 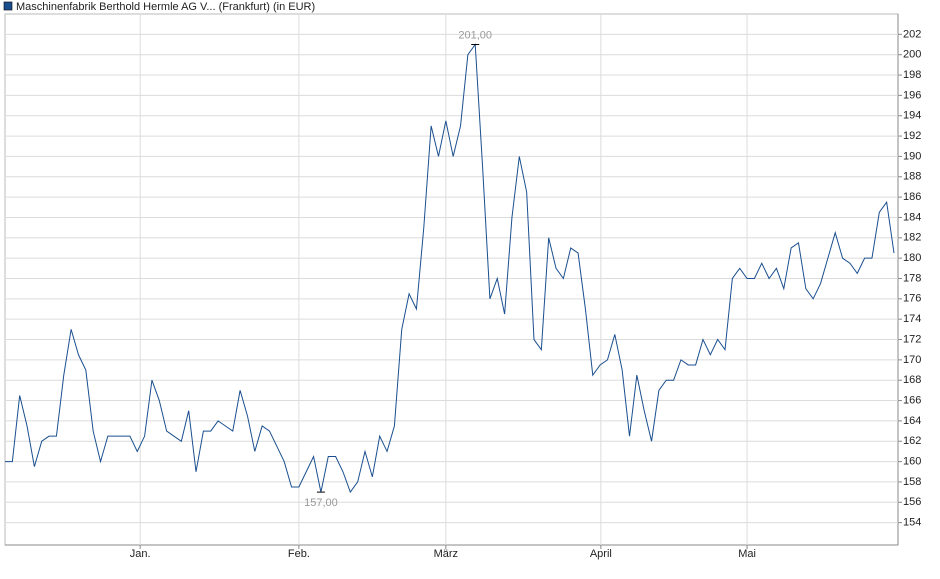 What do you see at coordinates (912, 278) in the screenshot?
I see `y-tick-label: 178` at bounding box center [912, 278].